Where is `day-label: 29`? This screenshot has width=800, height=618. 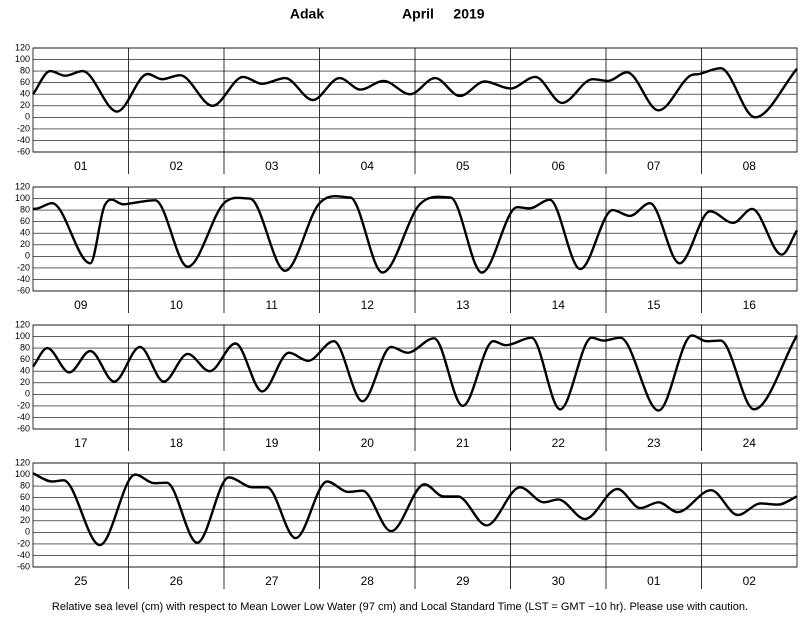 day-label: 29 is located at coordinates (463, 581).